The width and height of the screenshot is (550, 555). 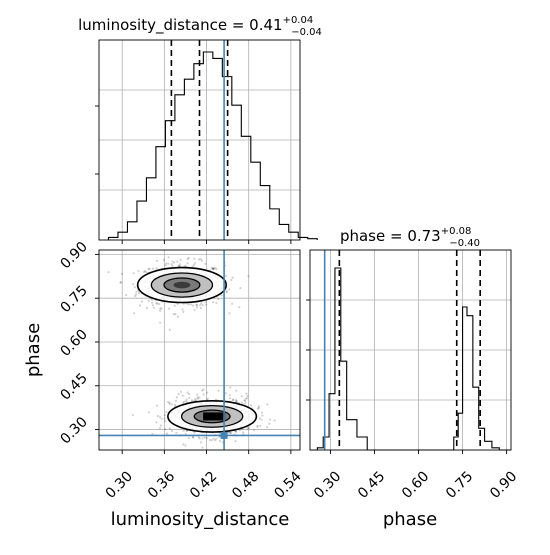 I want to click on density-peak, so click(x=214, y=416).